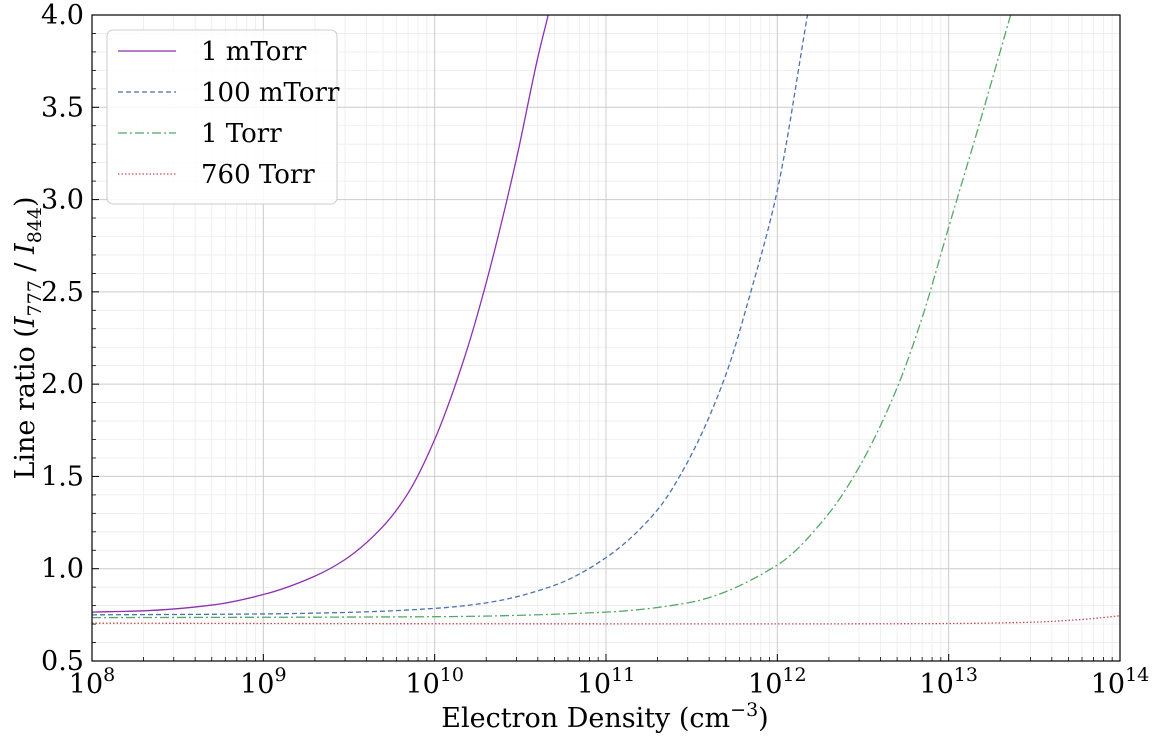 The height and width of the screenshot is (738, 1153). I want to click on y-tick-label: 2.0, so click(62, 384).